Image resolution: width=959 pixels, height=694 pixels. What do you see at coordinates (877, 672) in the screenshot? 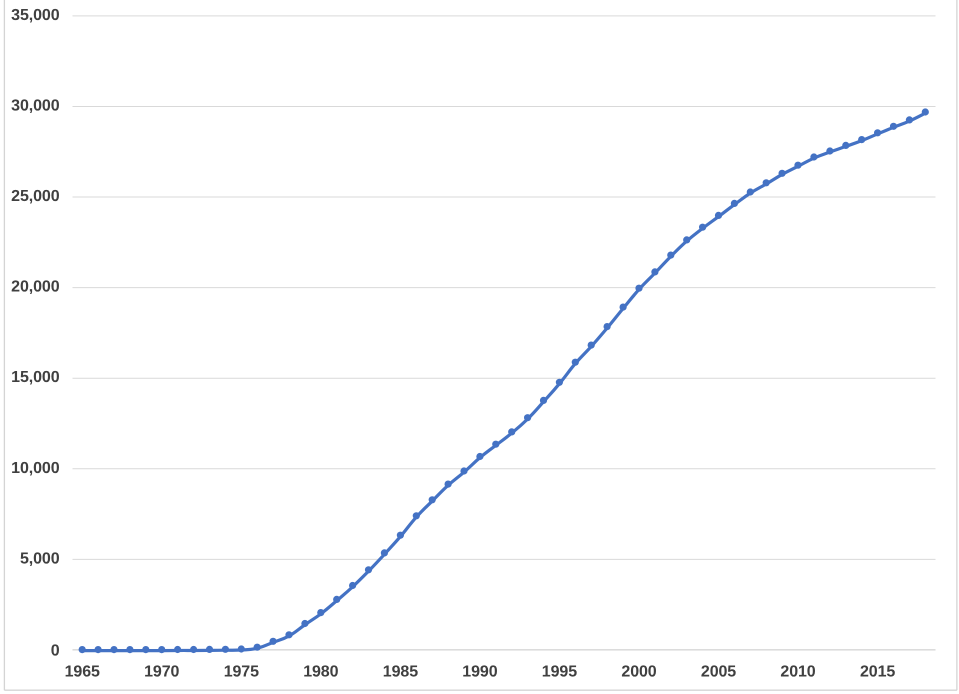
I see `svg-text: 2015` at bounding box center [877, 672].